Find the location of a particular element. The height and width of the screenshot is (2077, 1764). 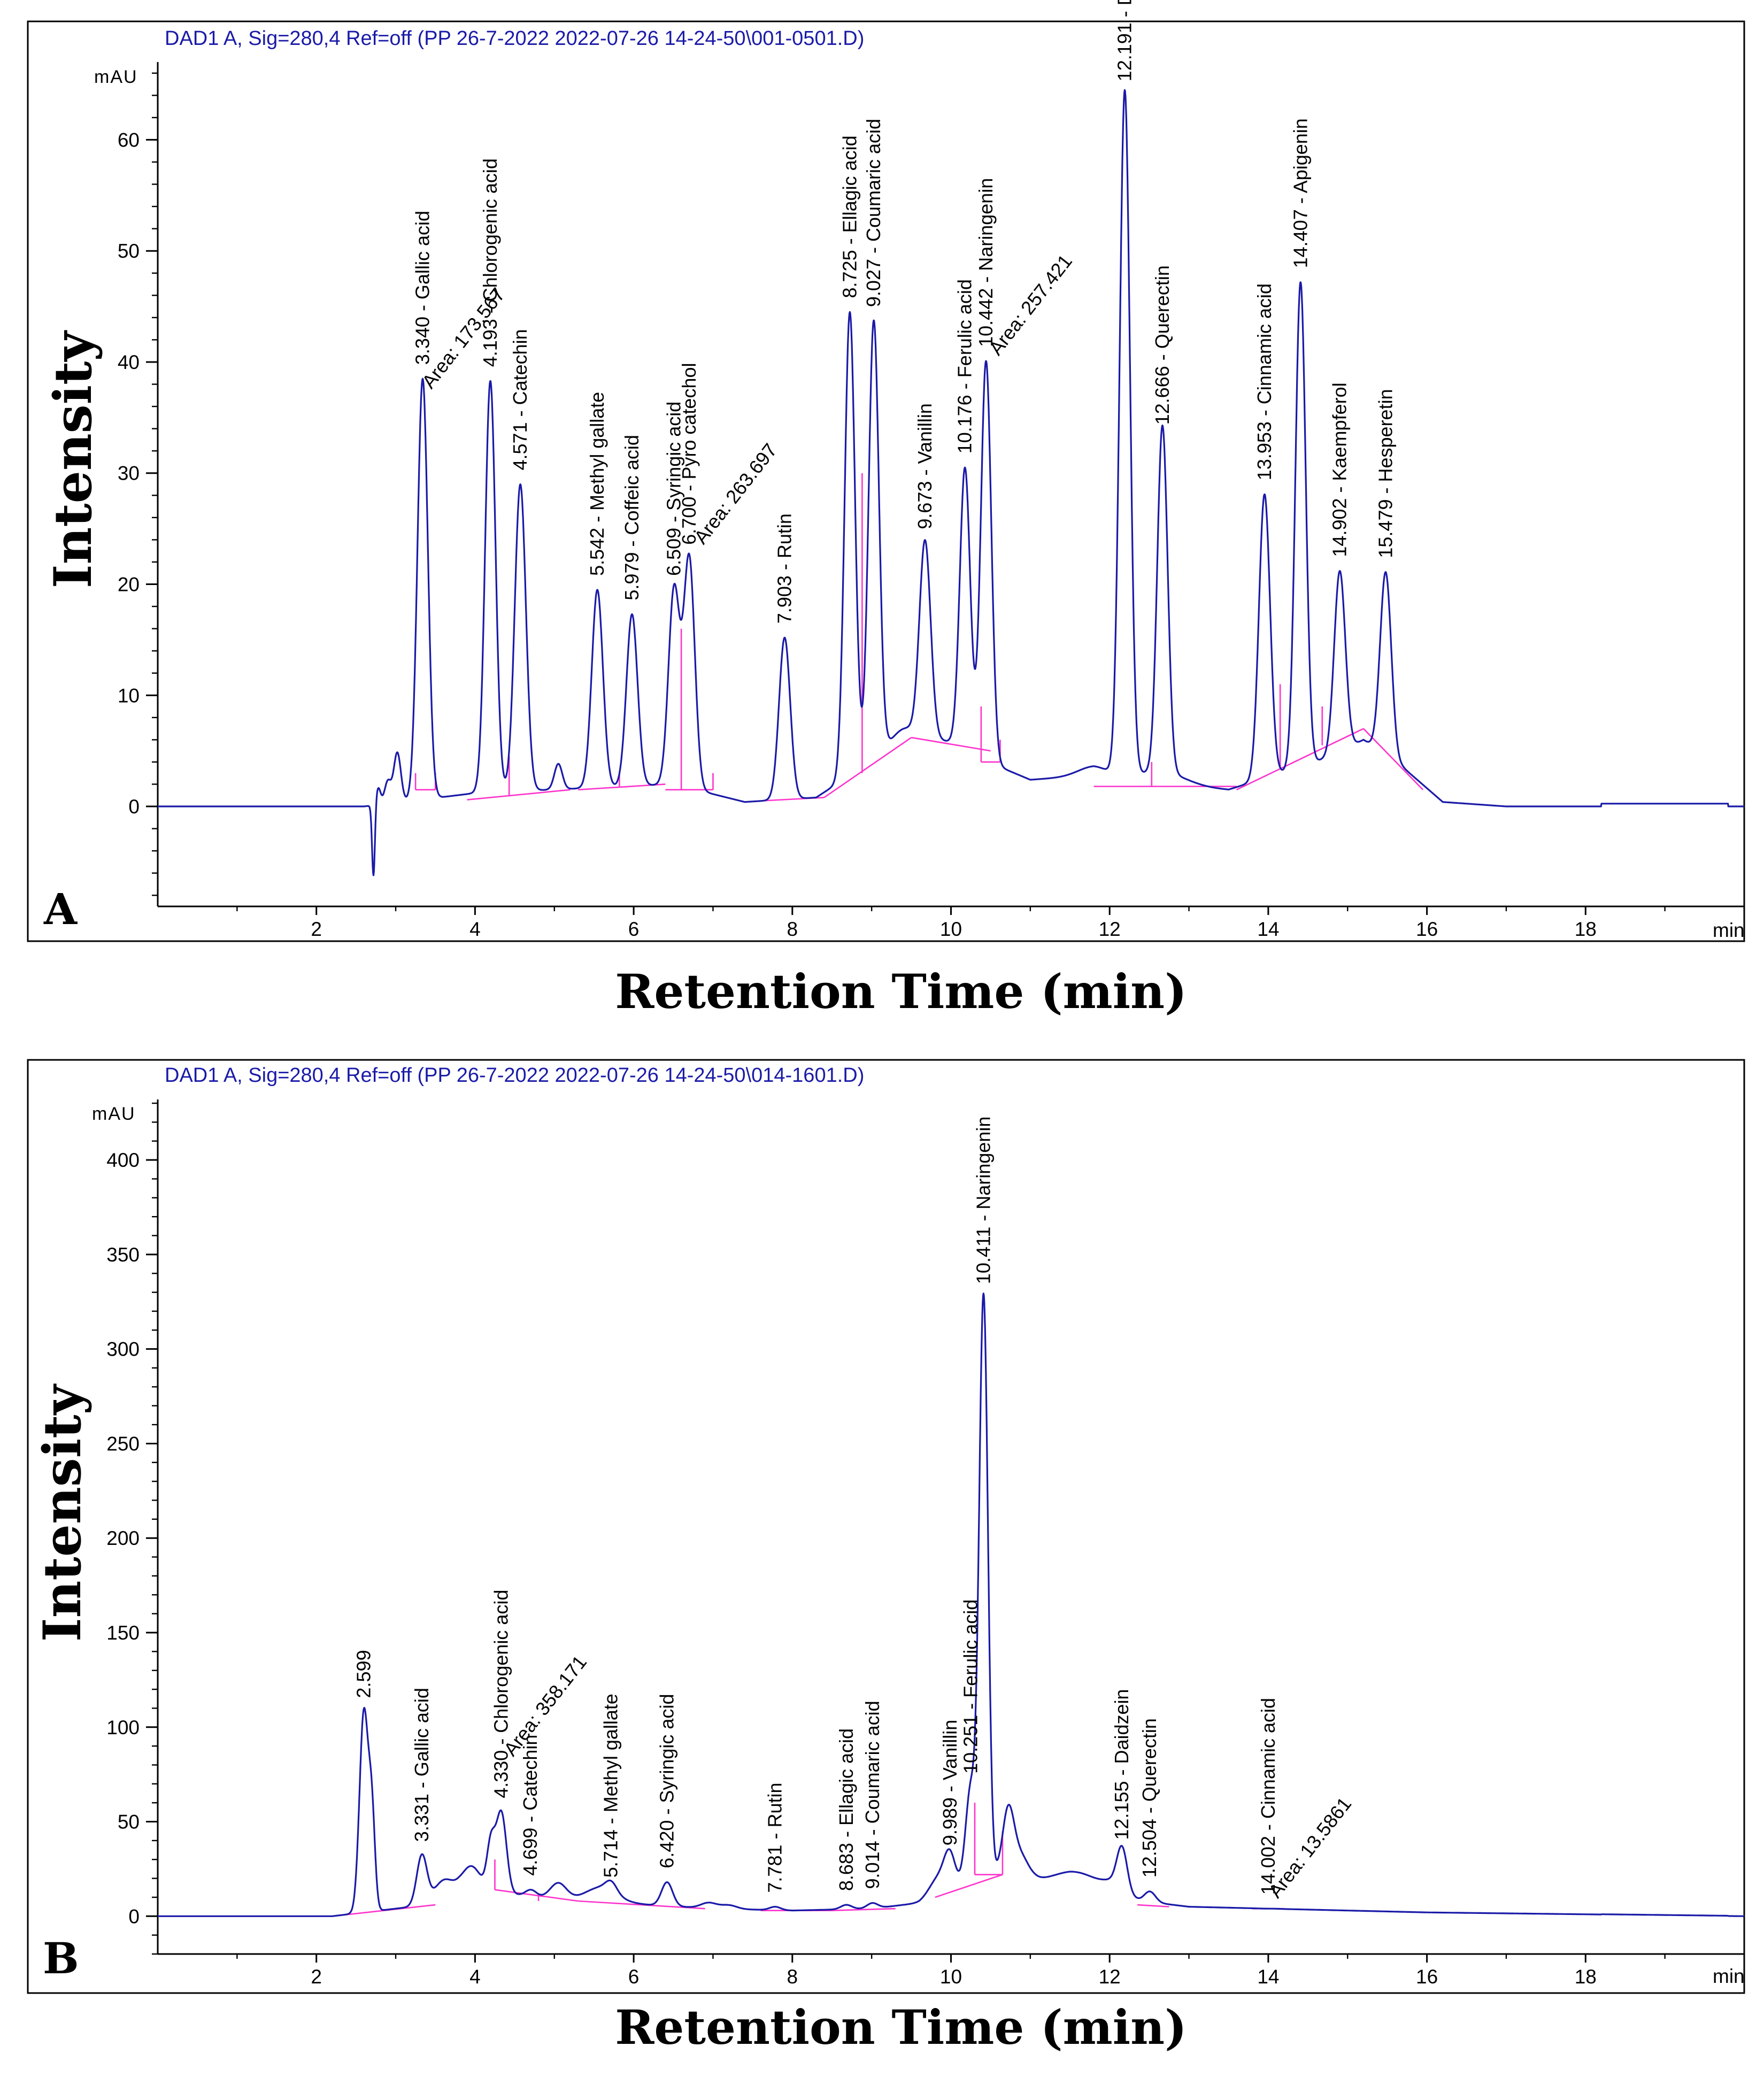

peak-label: 10.442 - Naringenin is located at coordinates (986, 263).